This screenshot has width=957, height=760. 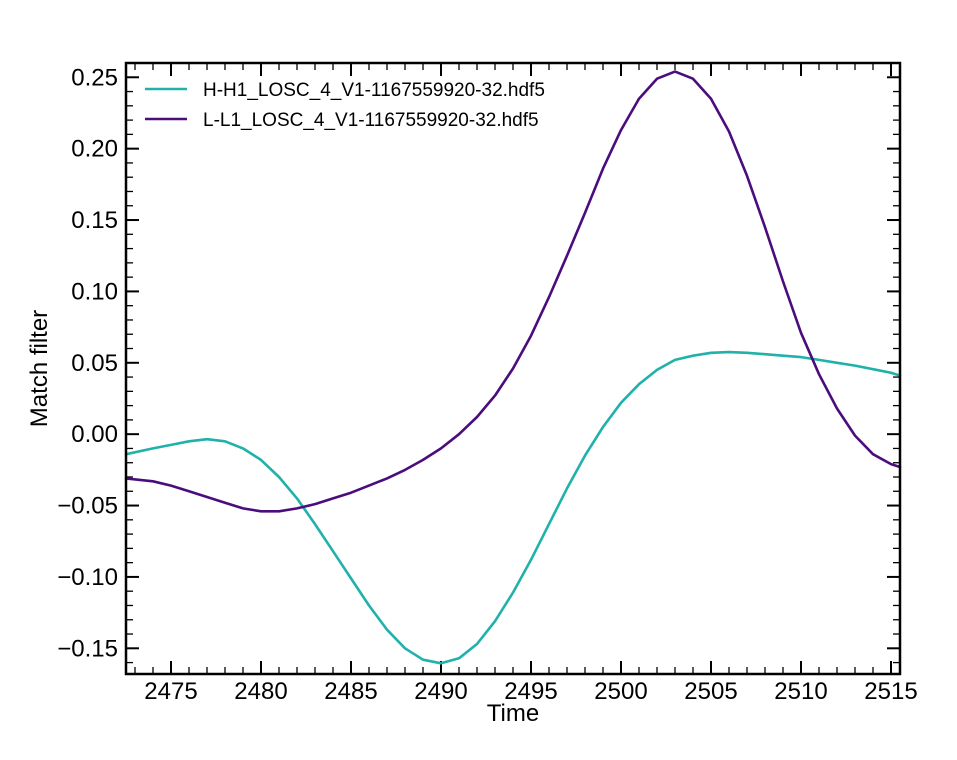 What do you see at coordinates (710, 691) in the screenshot?
I see `x-tick-label: 2505` at bounding box center [710, 691].